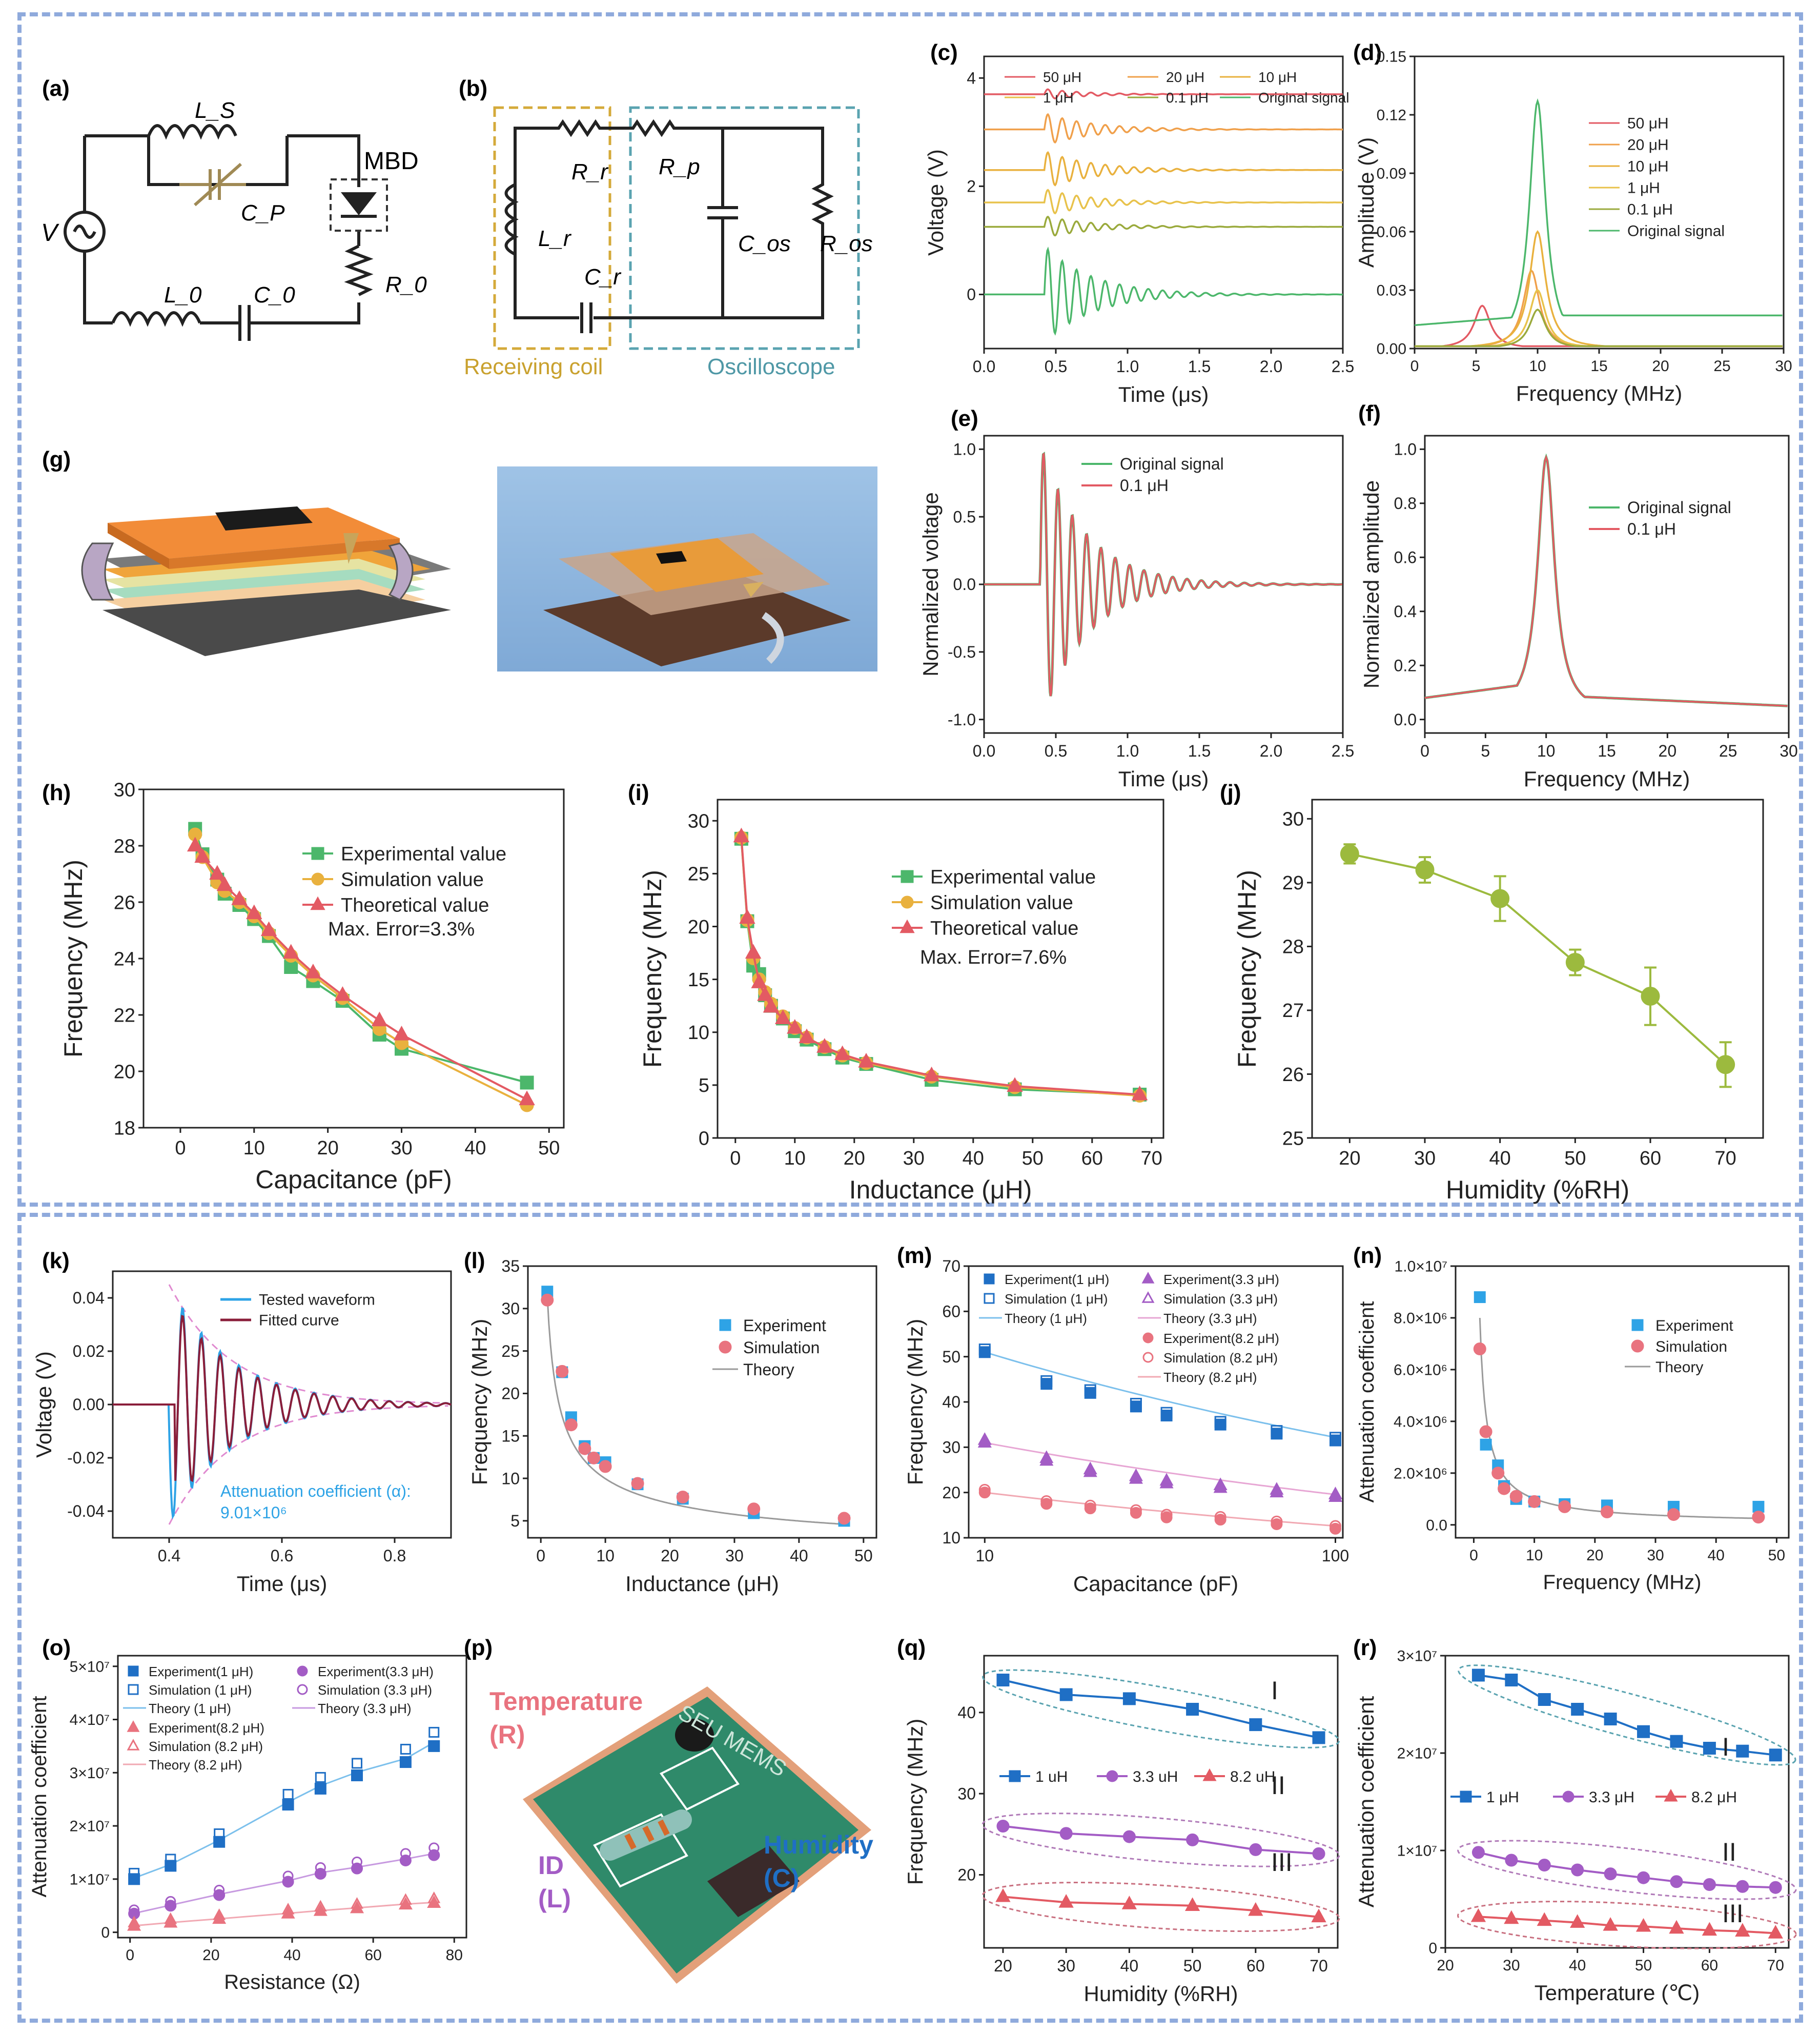 The image size is (1820, 2035). I want to click on id-label: ID, so click(551, 1865).